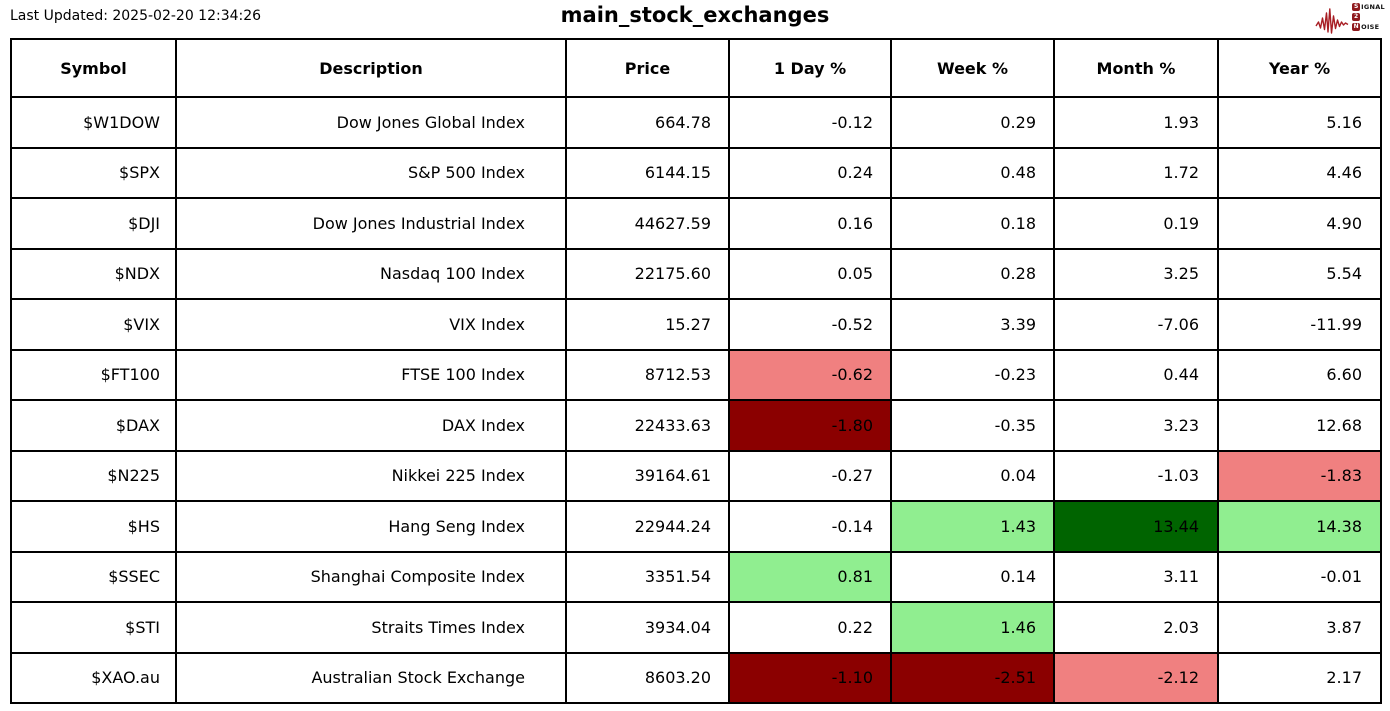  What do you see at coordinates (93, 576) in the screenshot?
I see `cell-symbol: $SSEC` at bounding box center [93, 576].